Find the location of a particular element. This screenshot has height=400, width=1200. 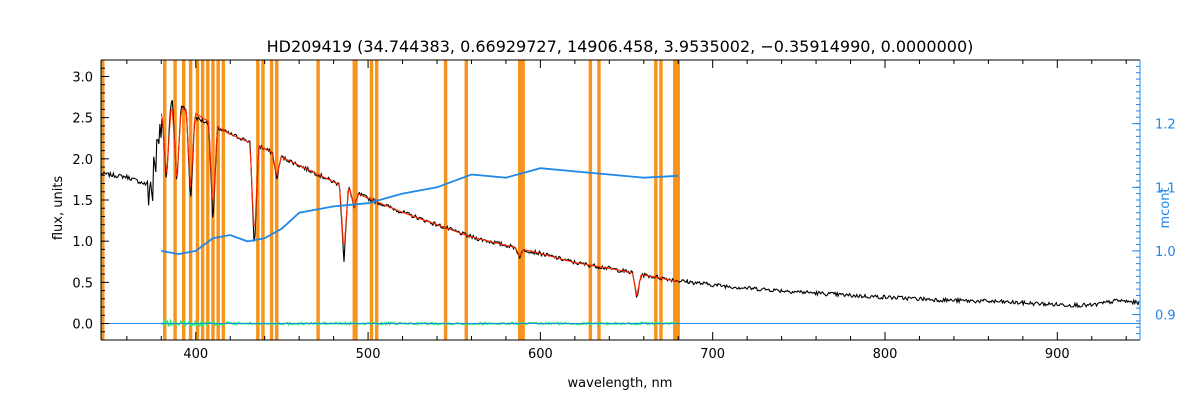

x-tick-label: 700 is located at coordinates (712, 354).